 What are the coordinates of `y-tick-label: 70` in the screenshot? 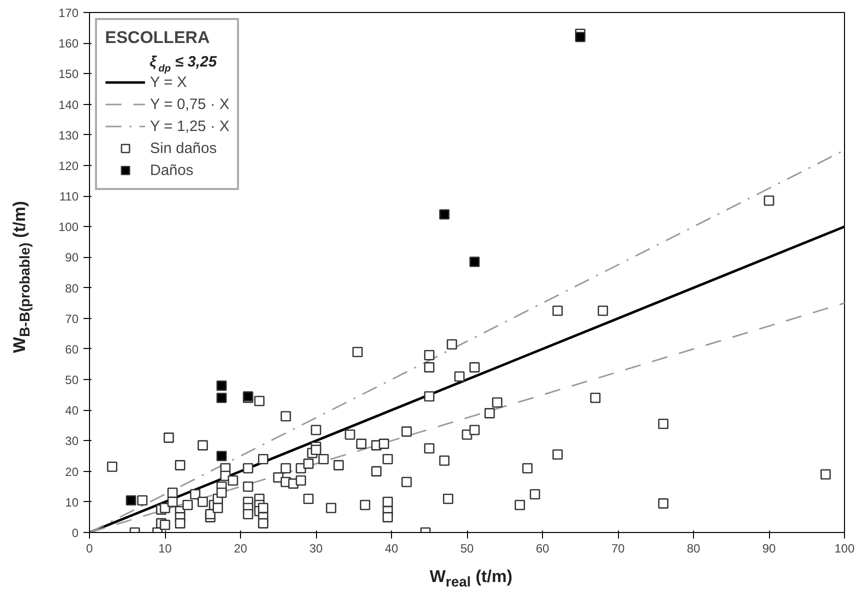 It's located at (72, 319).